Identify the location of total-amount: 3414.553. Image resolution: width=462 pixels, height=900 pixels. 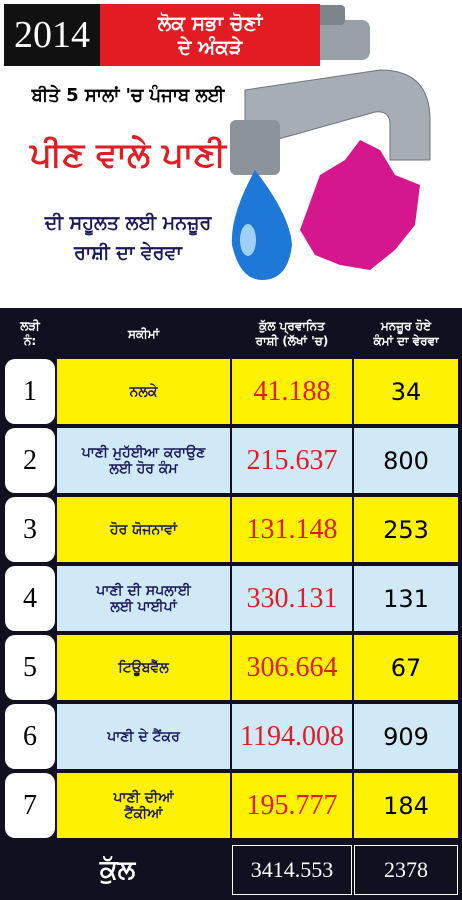
(292, 869).